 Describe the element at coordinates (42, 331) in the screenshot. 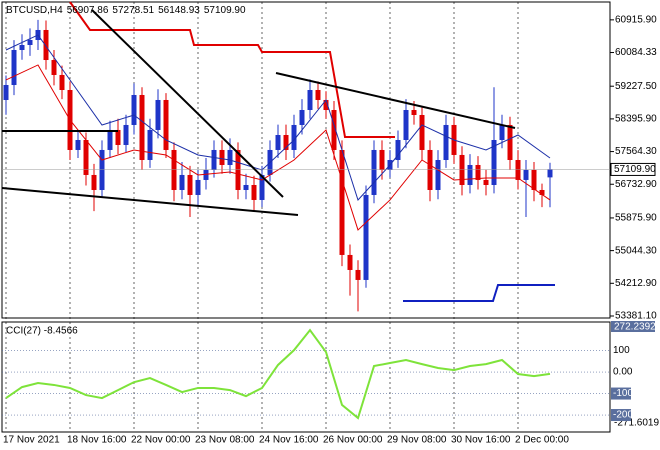

I see `indicator-title: CCI(27) -8.4566` at that location.